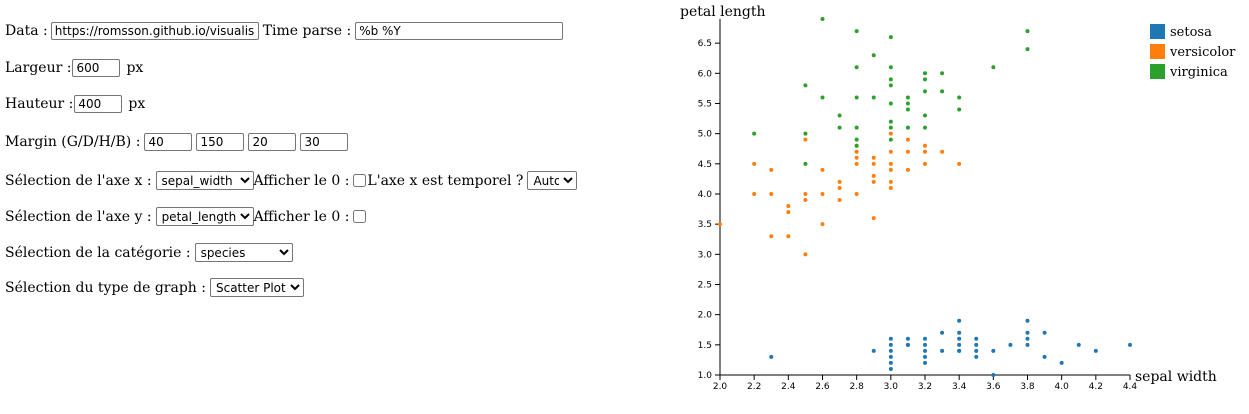  I want to click on legend: setosa versicolor virginica, so click(1193, 52).